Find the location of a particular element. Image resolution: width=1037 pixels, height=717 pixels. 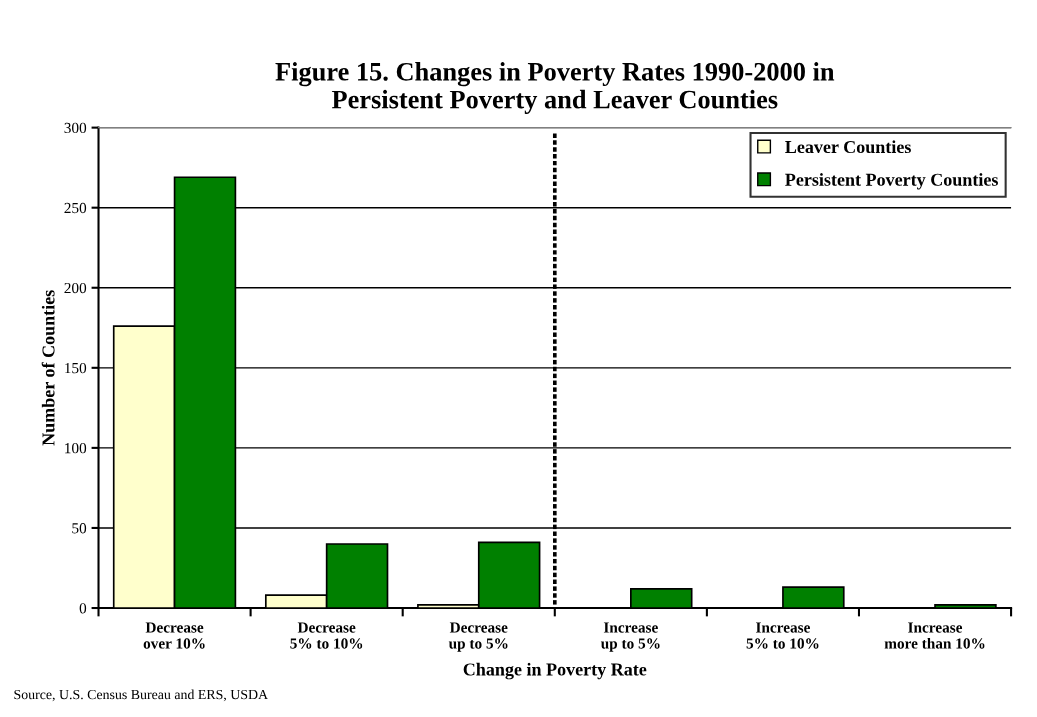

legend-label: Persistent Poverty Counties is located at coordinates (891, 181).